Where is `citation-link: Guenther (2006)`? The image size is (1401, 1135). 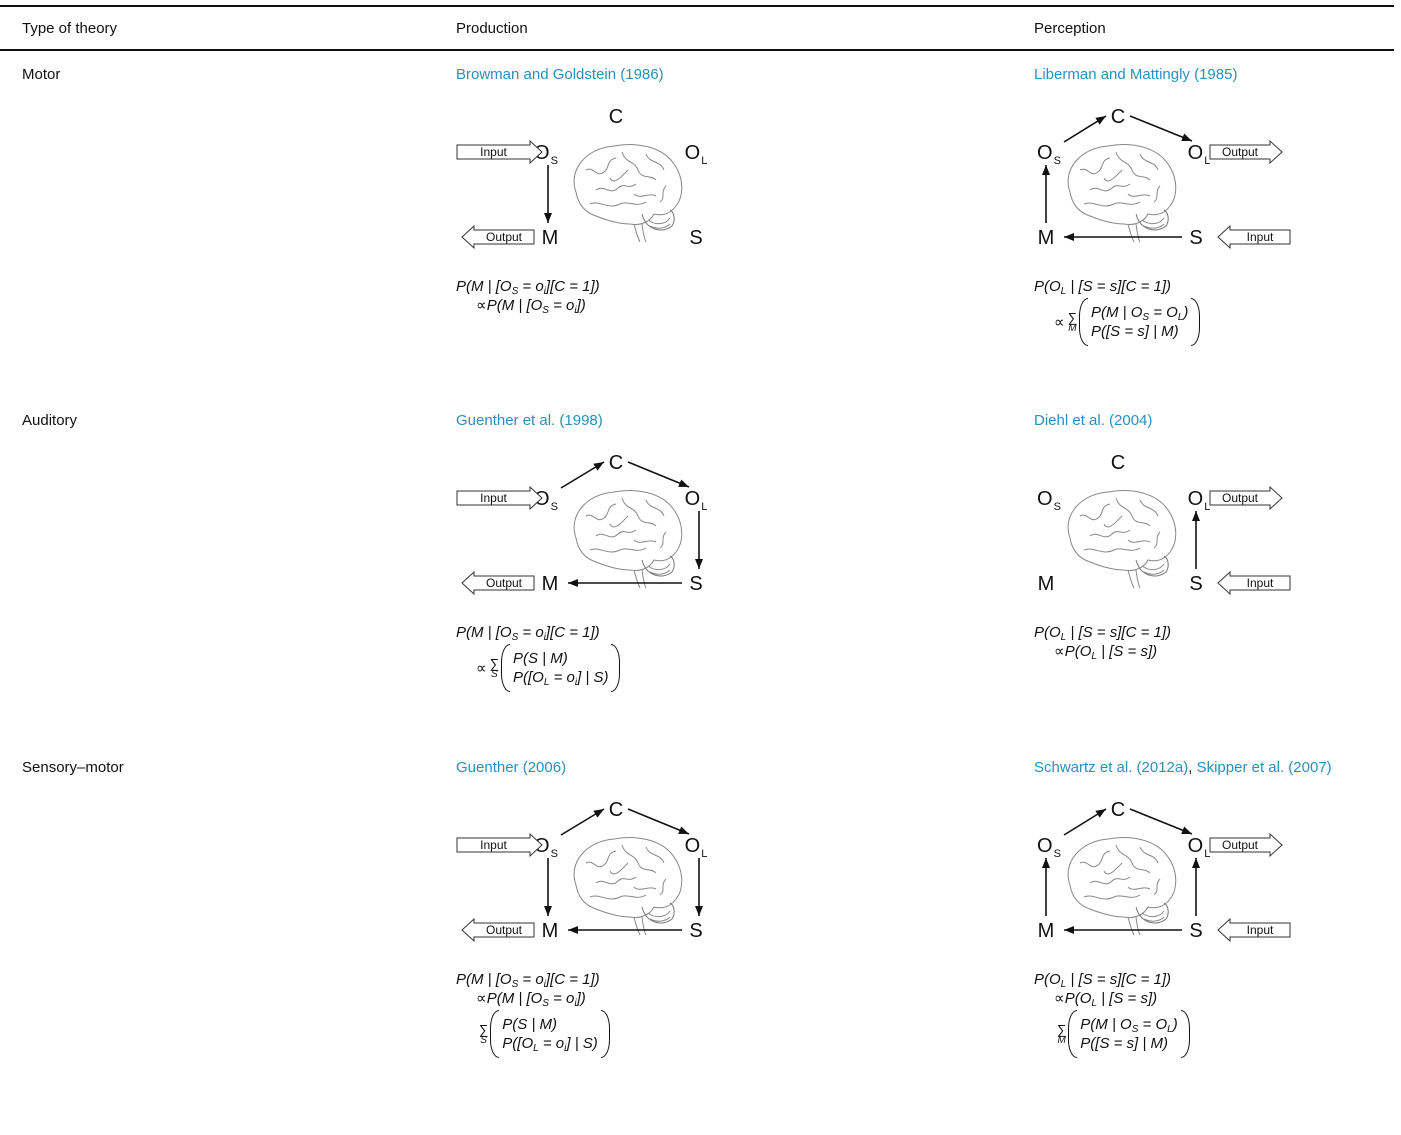 citation-link: Guenther (2006) is located at coordinates (511, 767).